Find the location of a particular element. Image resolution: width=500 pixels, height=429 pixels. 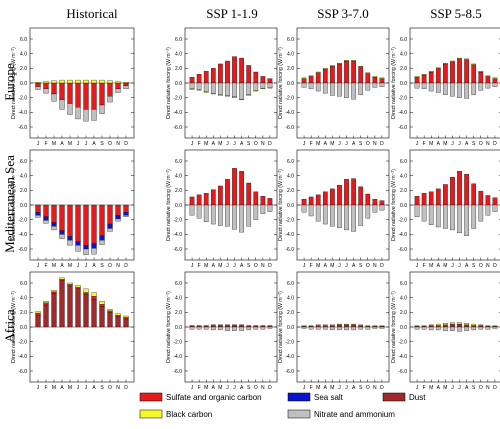

y-tick-label: 6.0 is located at coordinates (403, 284).